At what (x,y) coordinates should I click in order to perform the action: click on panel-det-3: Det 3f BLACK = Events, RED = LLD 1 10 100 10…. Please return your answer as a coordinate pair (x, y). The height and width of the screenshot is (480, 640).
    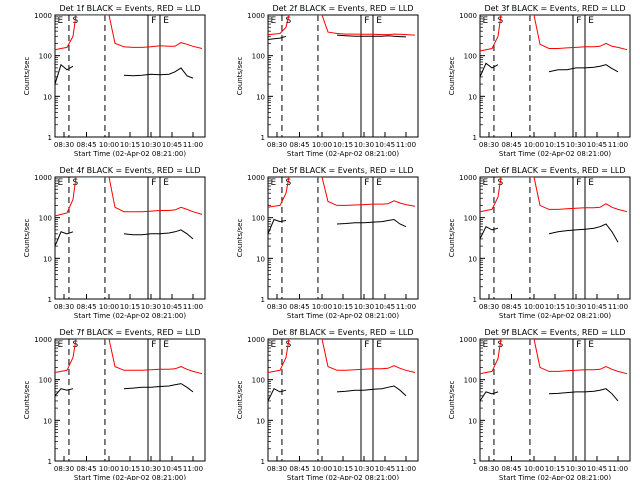
    Looking at the image, I should click on (539, 81).